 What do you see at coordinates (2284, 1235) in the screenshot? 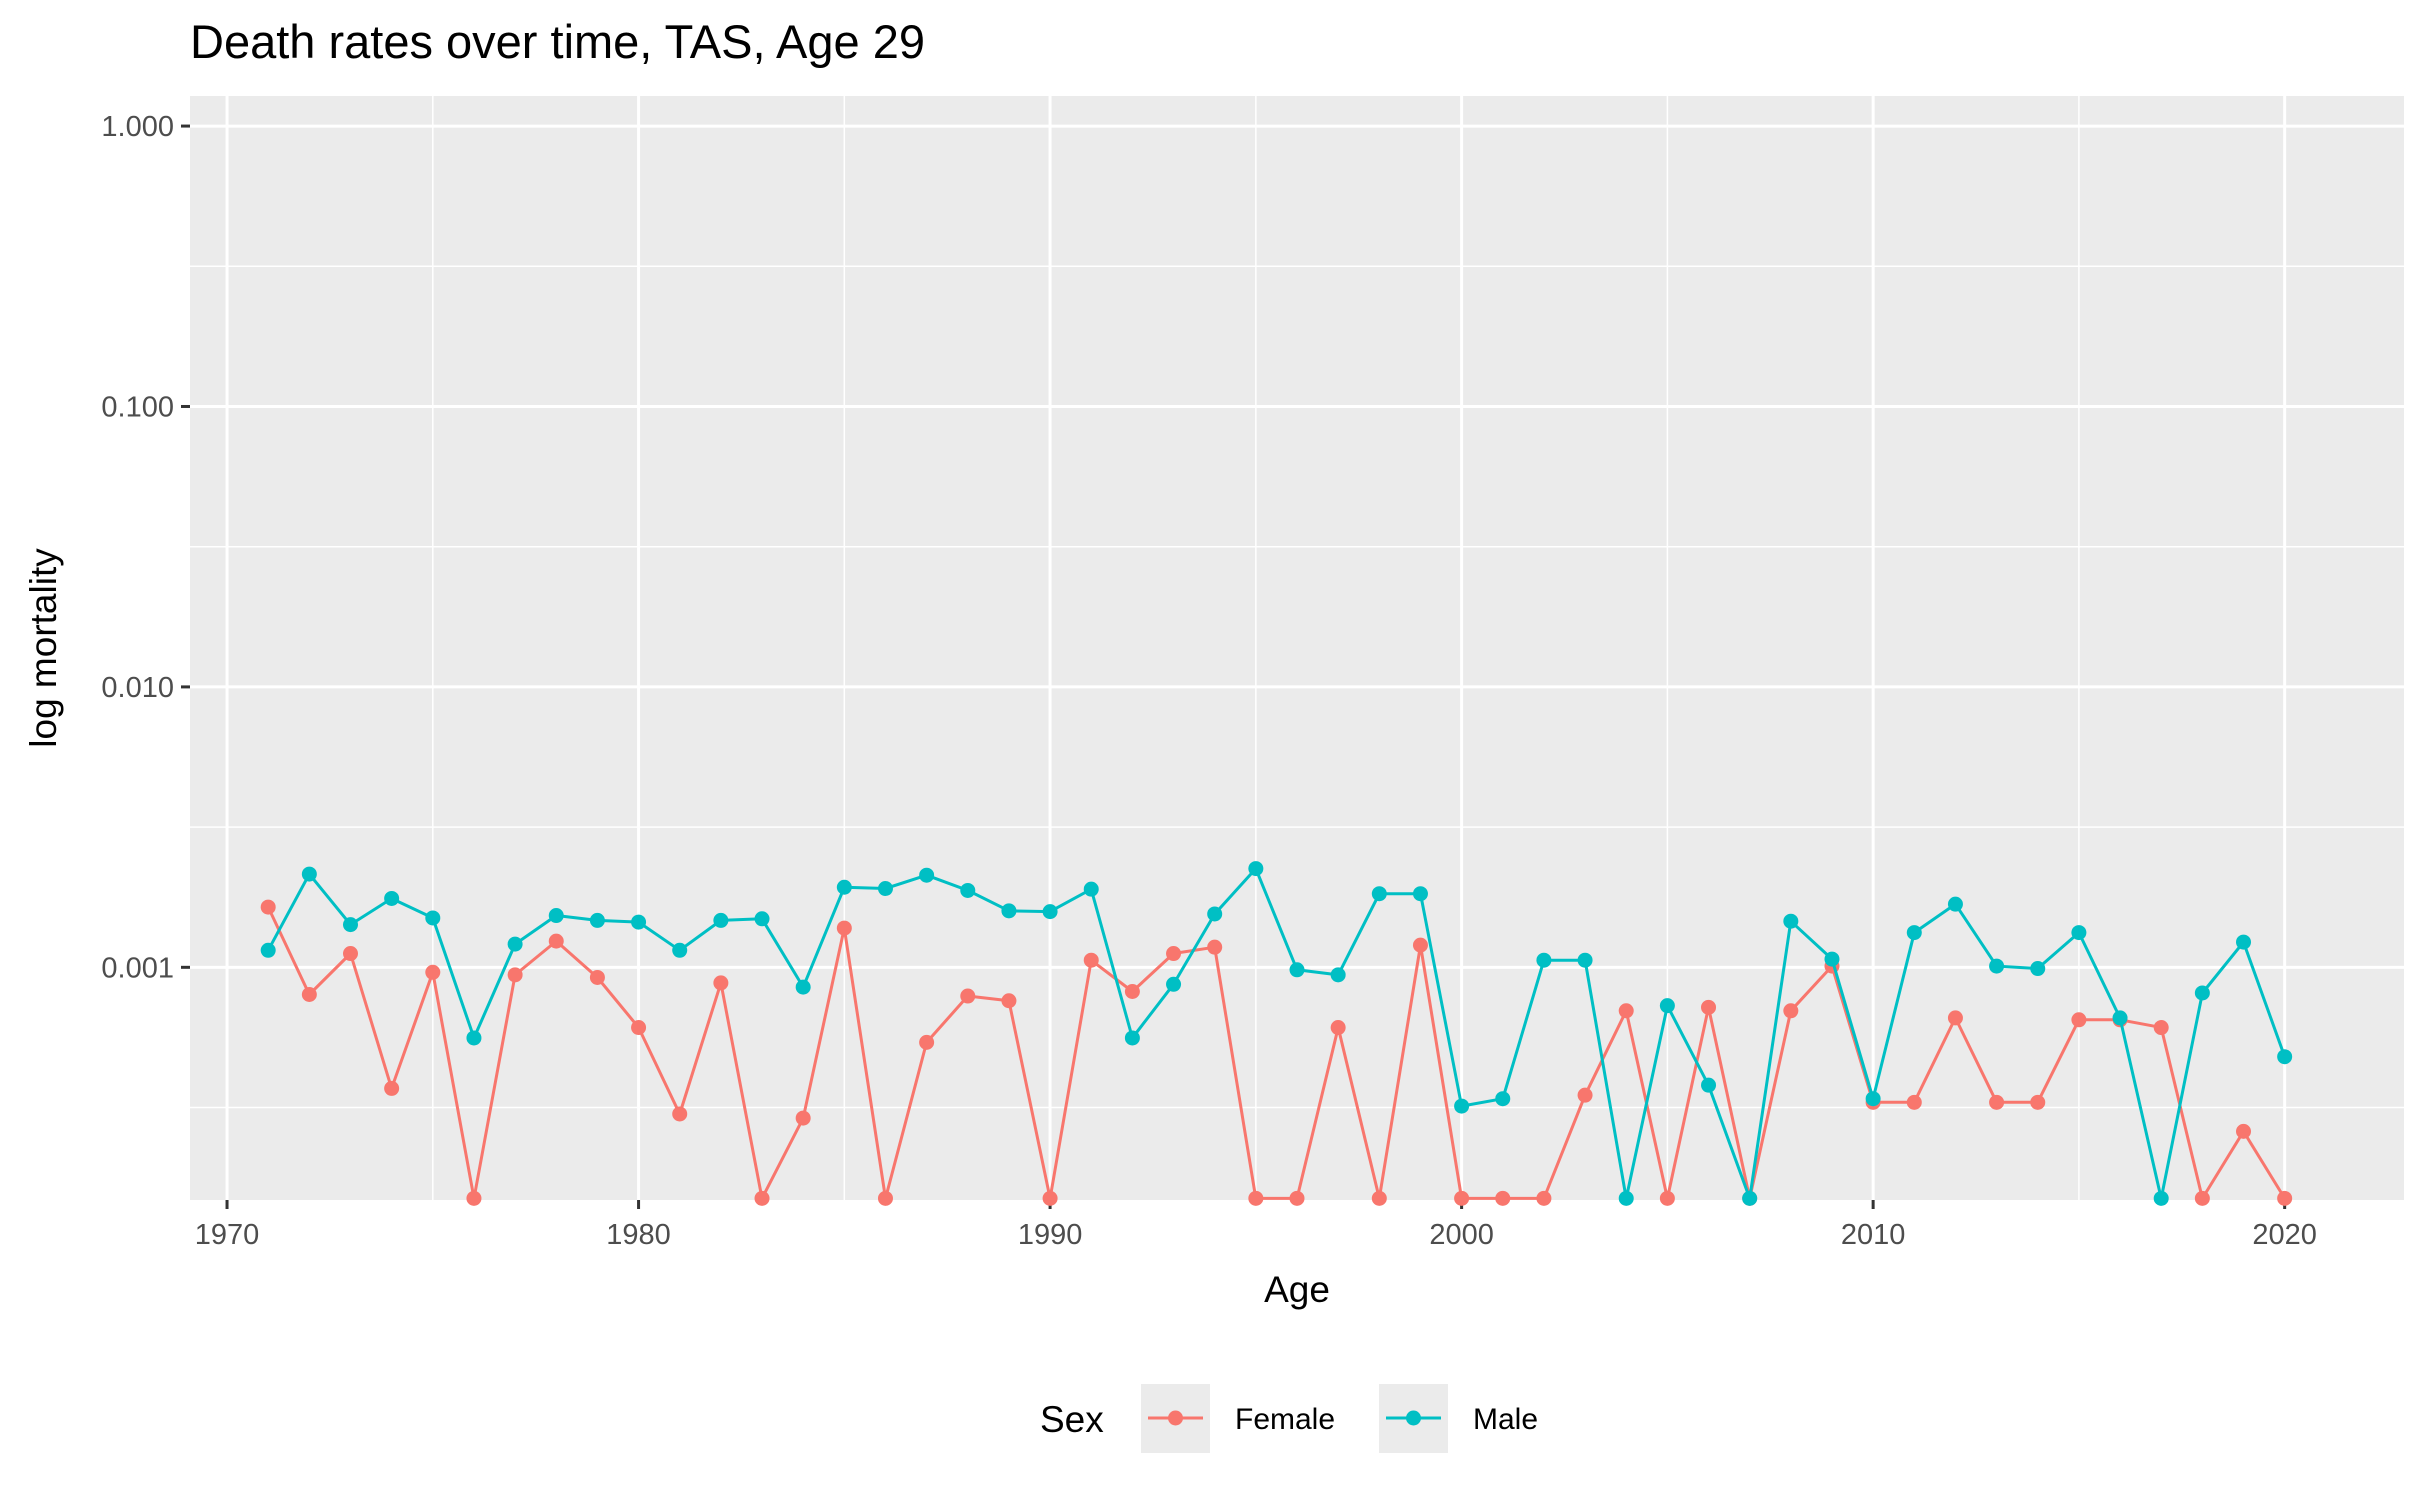
I see `x-tick-label: 2020` at bounding box center [2284, 1235].